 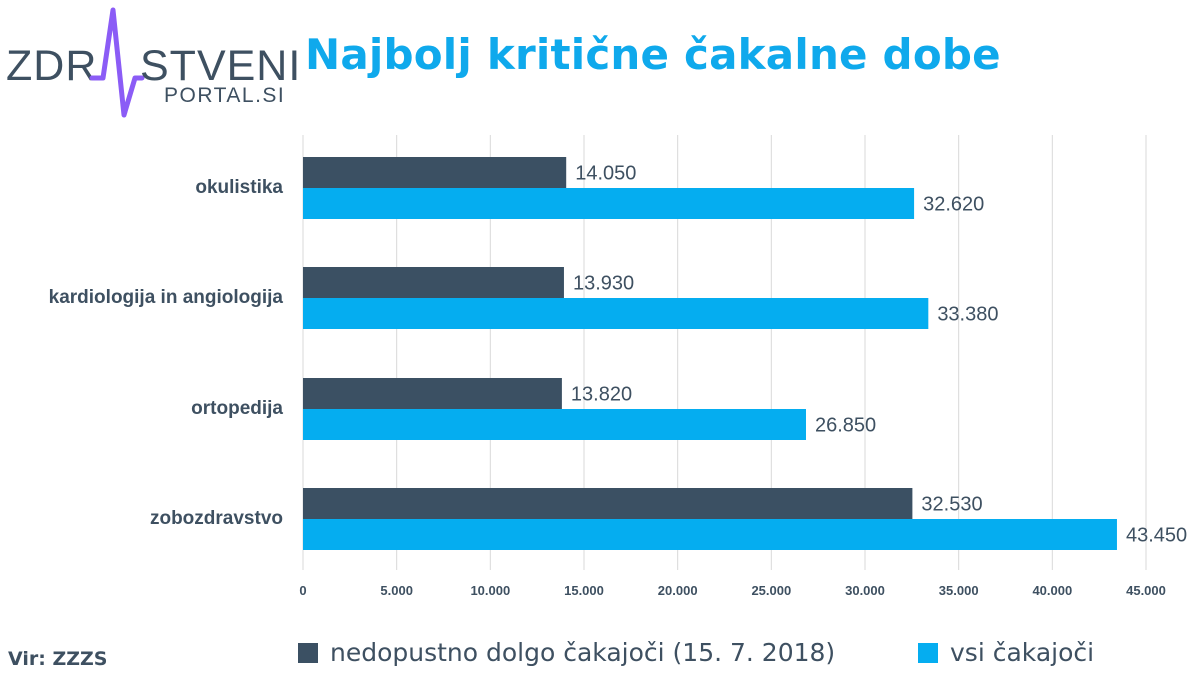 I want to click on category-label: ortopedija, so click(x=237, y=408).